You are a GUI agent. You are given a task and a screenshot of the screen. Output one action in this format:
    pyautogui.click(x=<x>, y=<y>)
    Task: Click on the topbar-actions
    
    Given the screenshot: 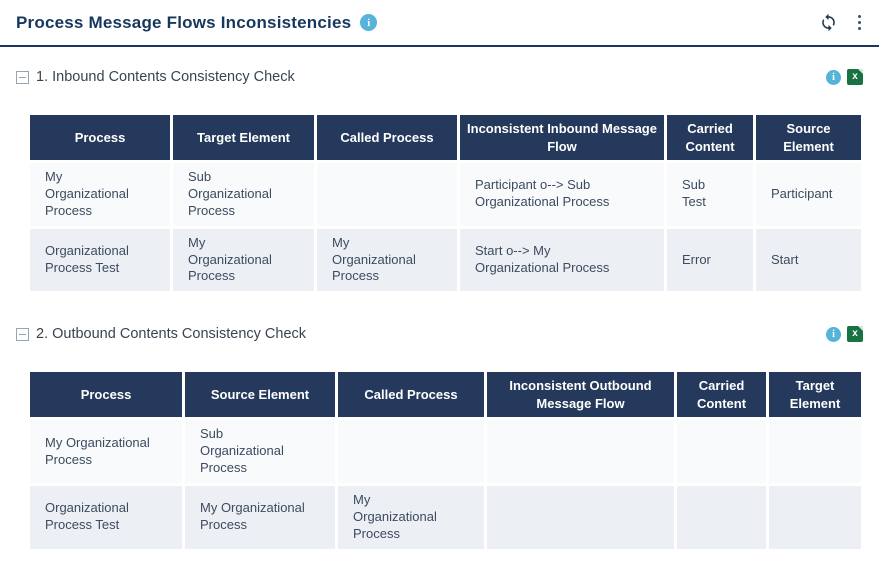 What is the action you would take?
    pyautogui.click(x=841, y=23)
    